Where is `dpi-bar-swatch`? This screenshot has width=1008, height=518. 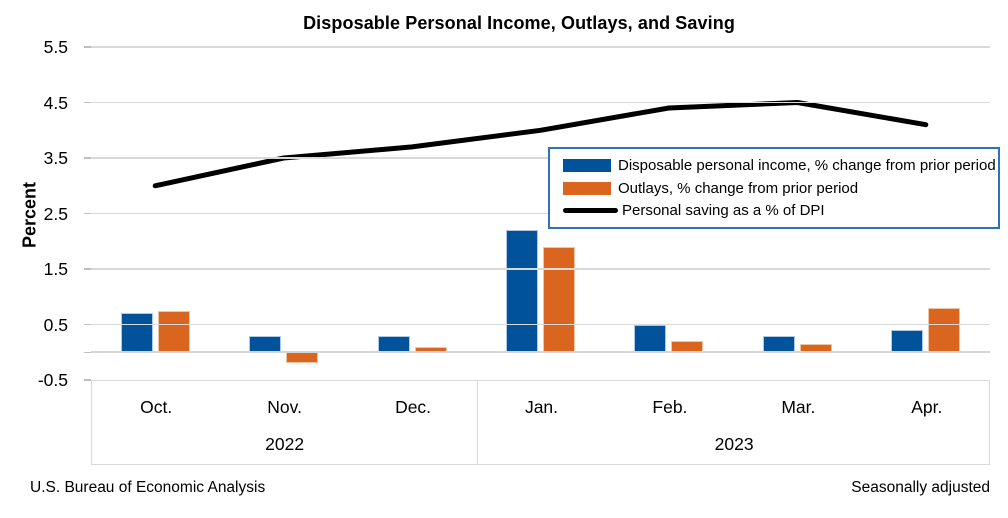
dpi-bar-swatch is located at coordinates (587, 165).